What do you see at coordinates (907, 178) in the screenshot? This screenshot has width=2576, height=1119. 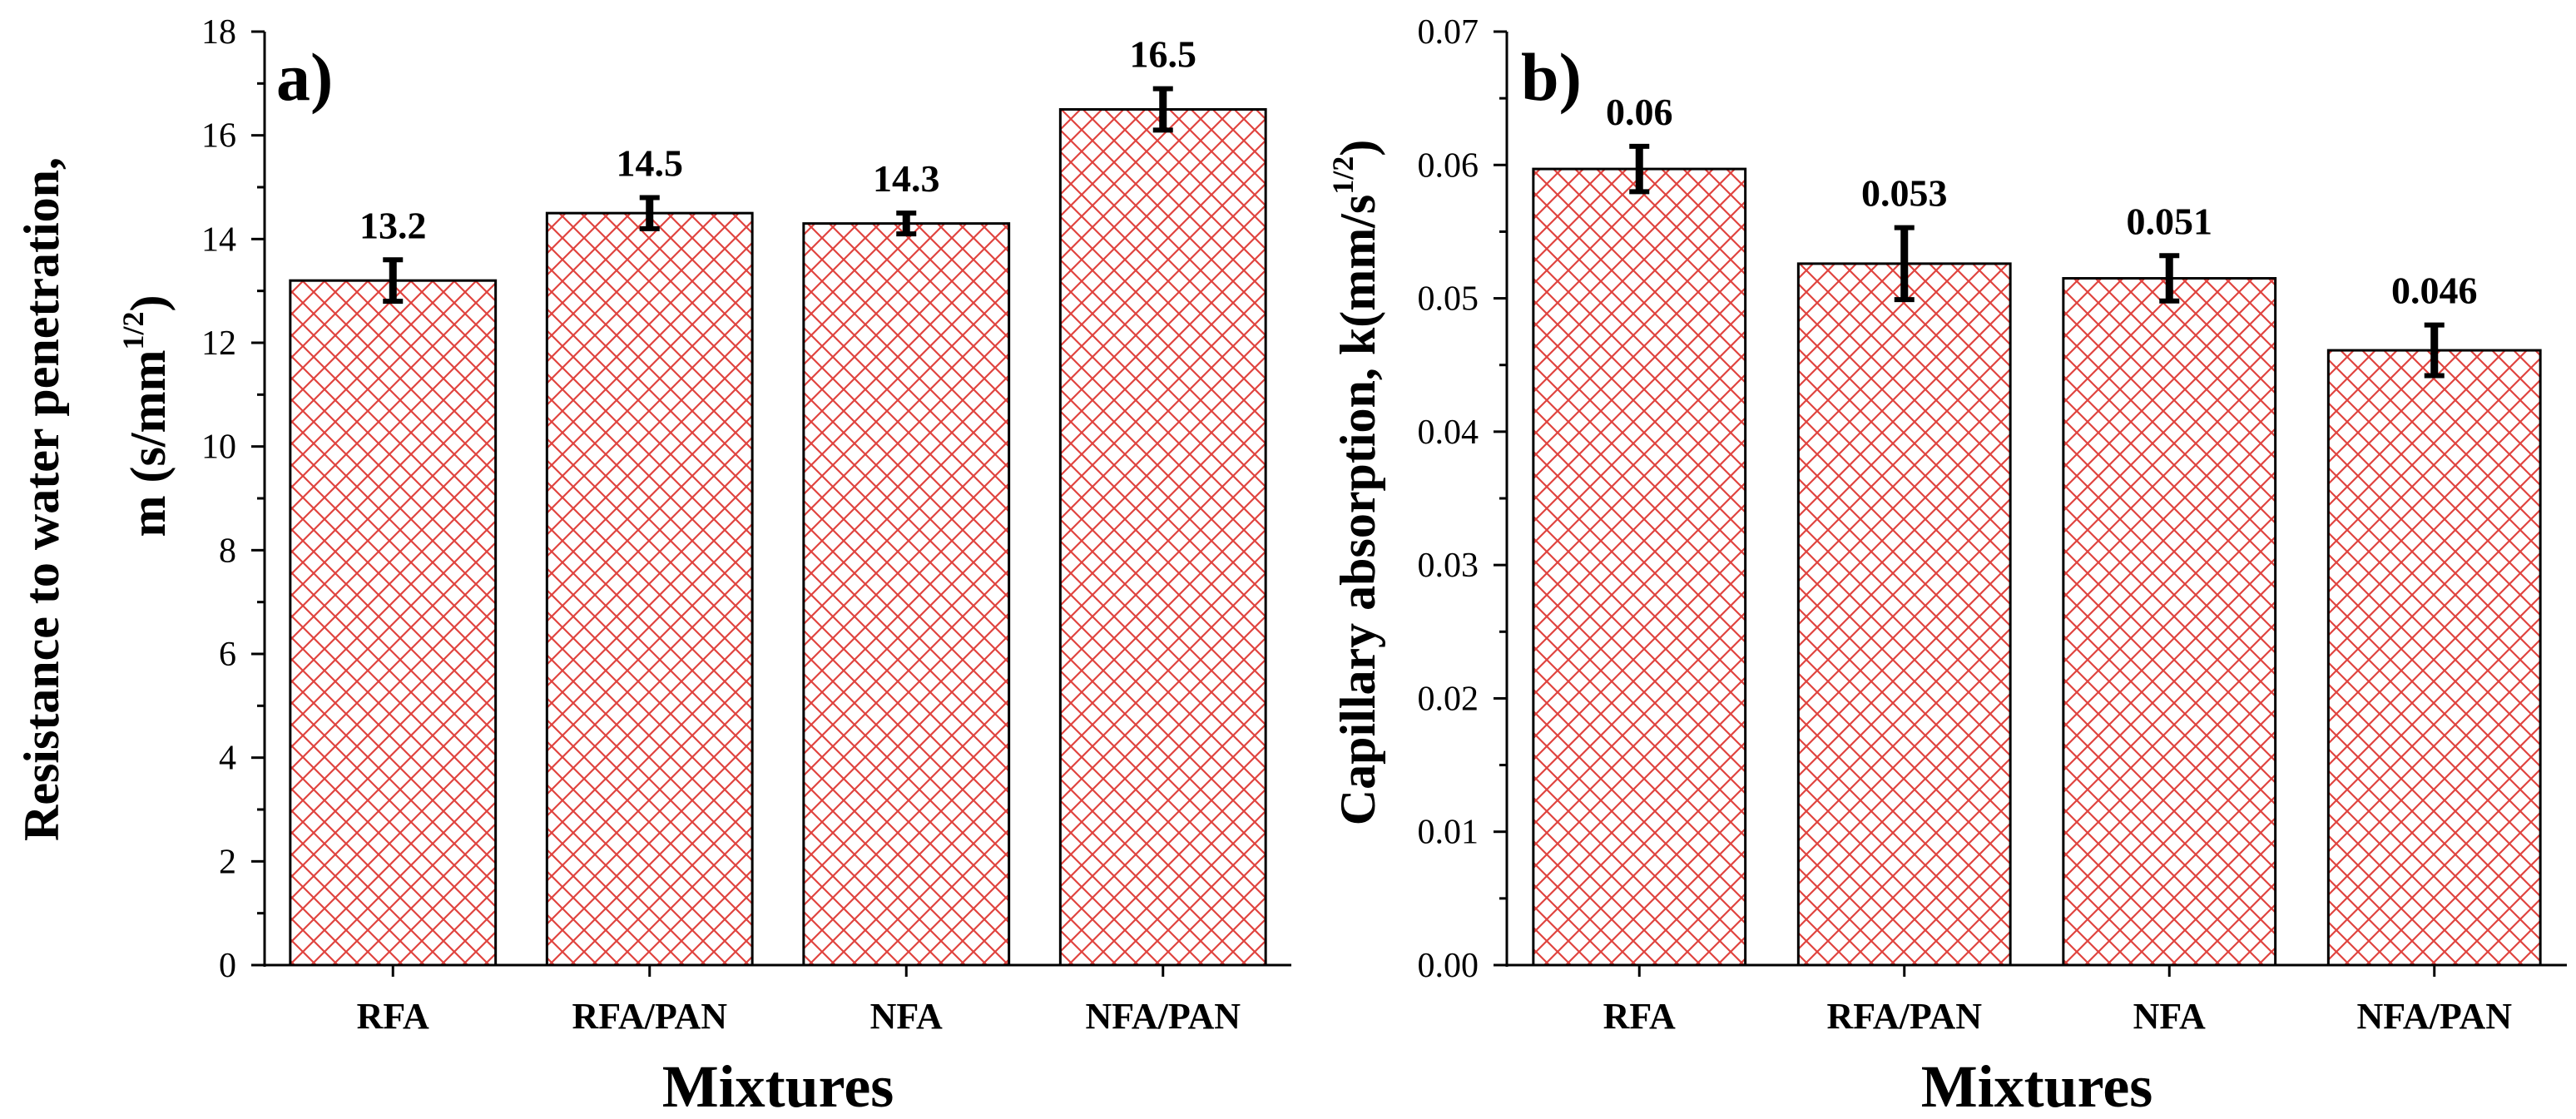 I see `data-label: 14.3` at bounding box center [907, 178].